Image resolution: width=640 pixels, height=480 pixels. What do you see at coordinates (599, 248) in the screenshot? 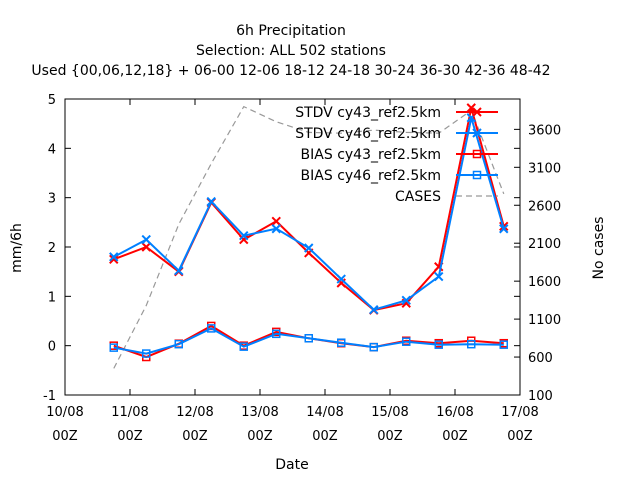
I see `y2-axis-label: No cases` at bounding box center [599, 248].